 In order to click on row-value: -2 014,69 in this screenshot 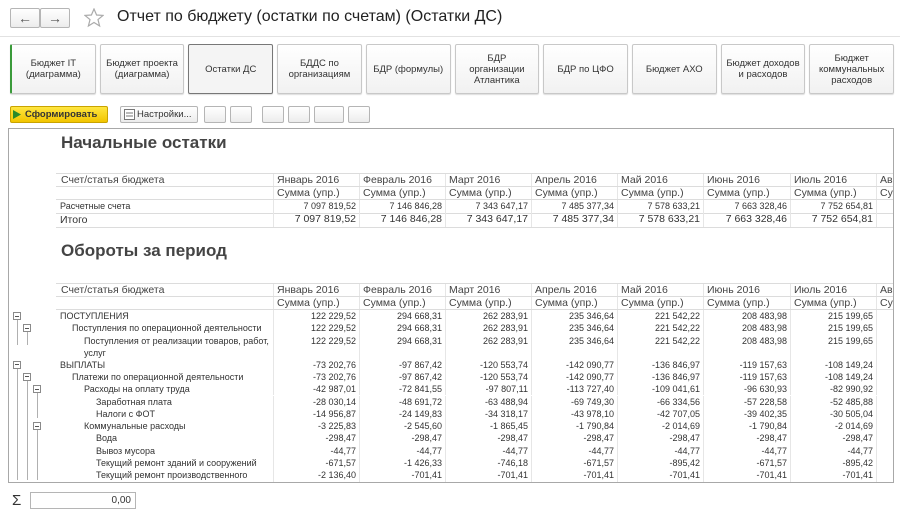, I will do `click(833, 426)`.